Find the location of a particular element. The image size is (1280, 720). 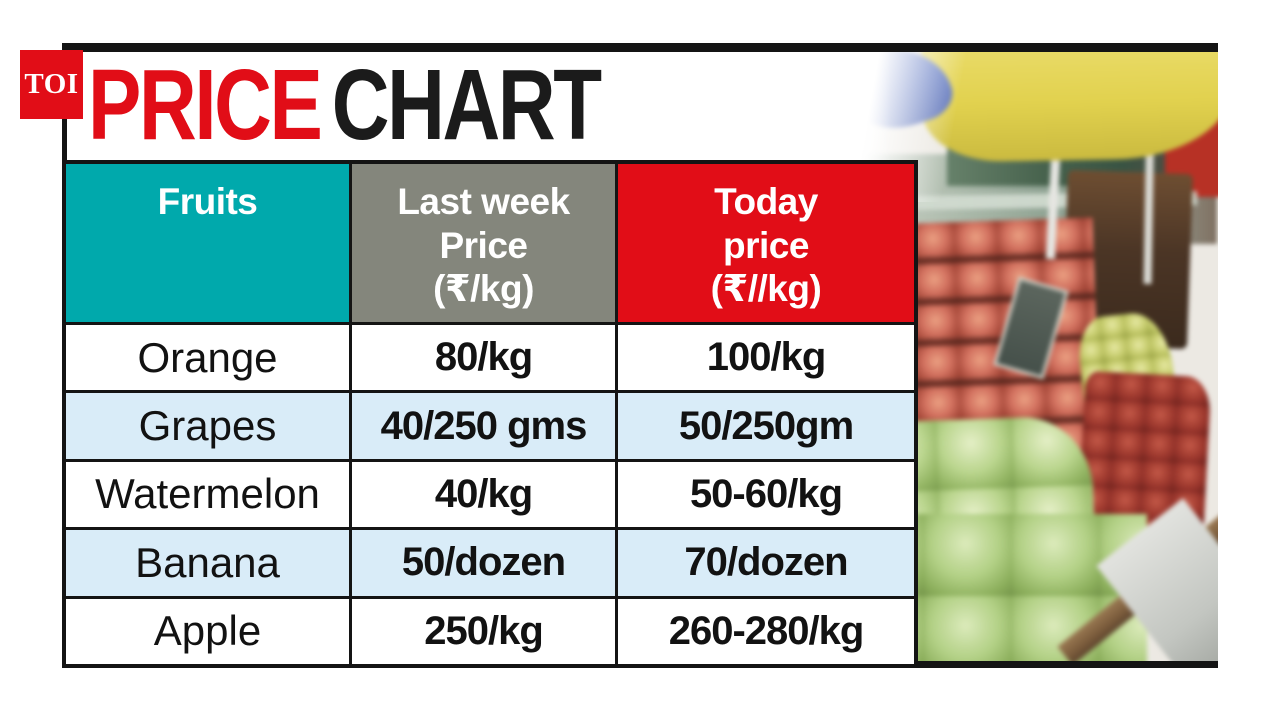

table-row-today: 50-60/kg is located at coordinates (766, 494).